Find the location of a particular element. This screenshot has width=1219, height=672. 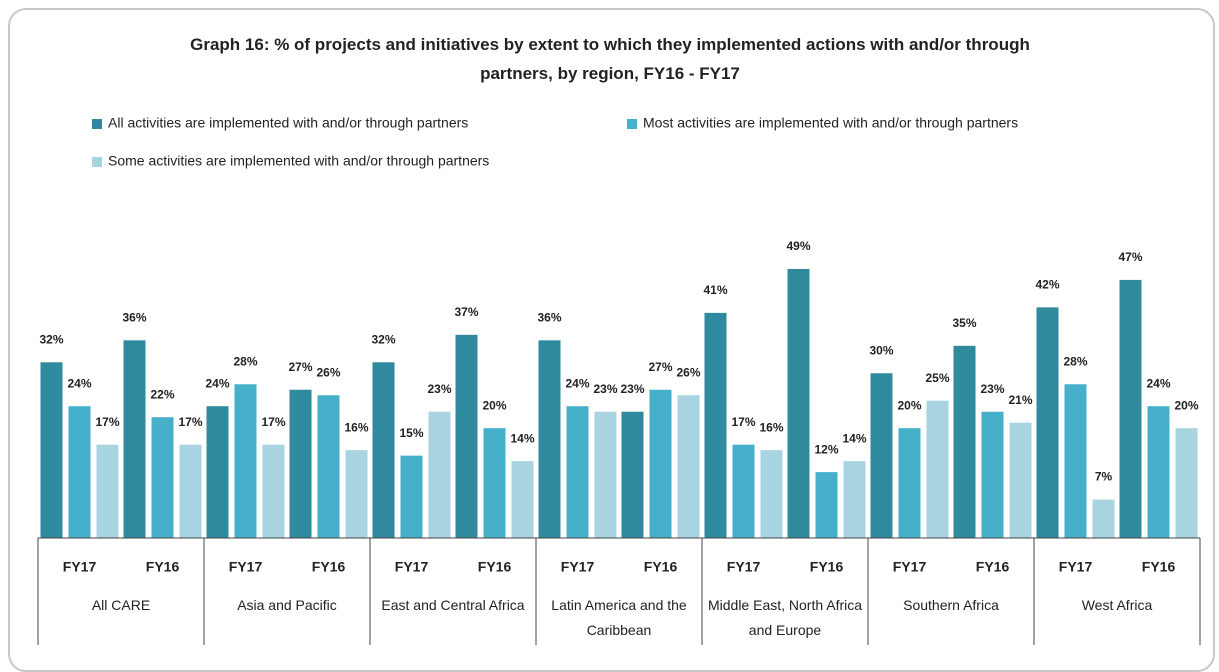

region-box: East and Central Africa is located at coordinates (453, 605).